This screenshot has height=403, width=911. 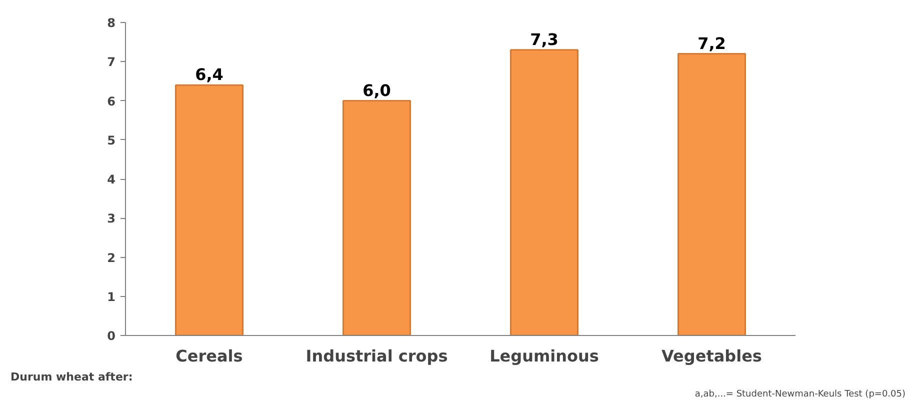 I want to click on data-label: 7,2, so click(x=712, y=43).